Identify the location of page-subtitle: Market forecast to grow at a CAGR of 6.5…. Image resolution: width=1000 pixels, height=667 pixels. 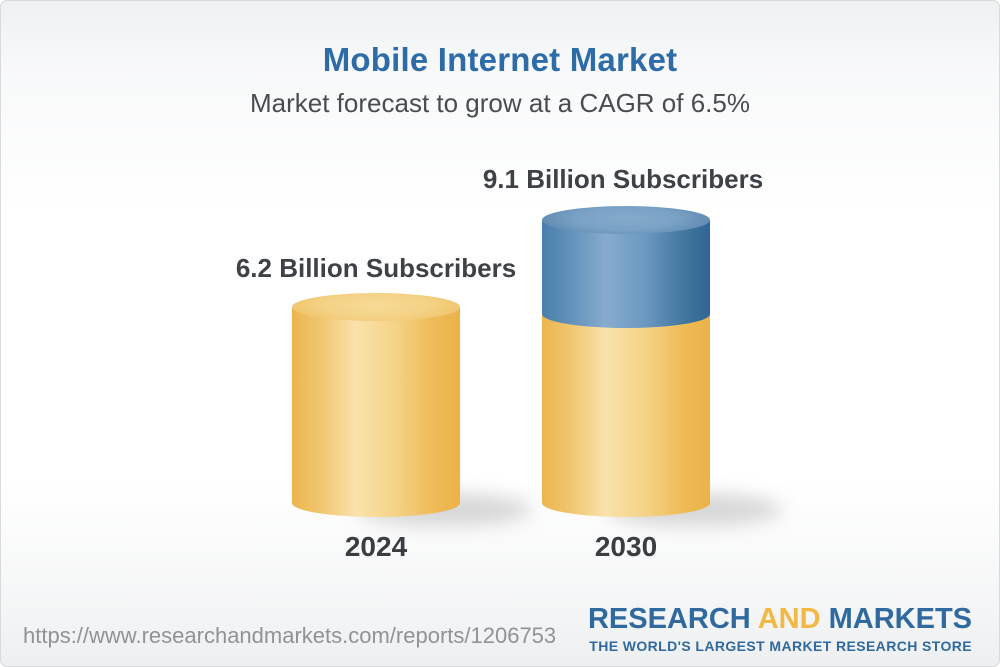
(500, 103).